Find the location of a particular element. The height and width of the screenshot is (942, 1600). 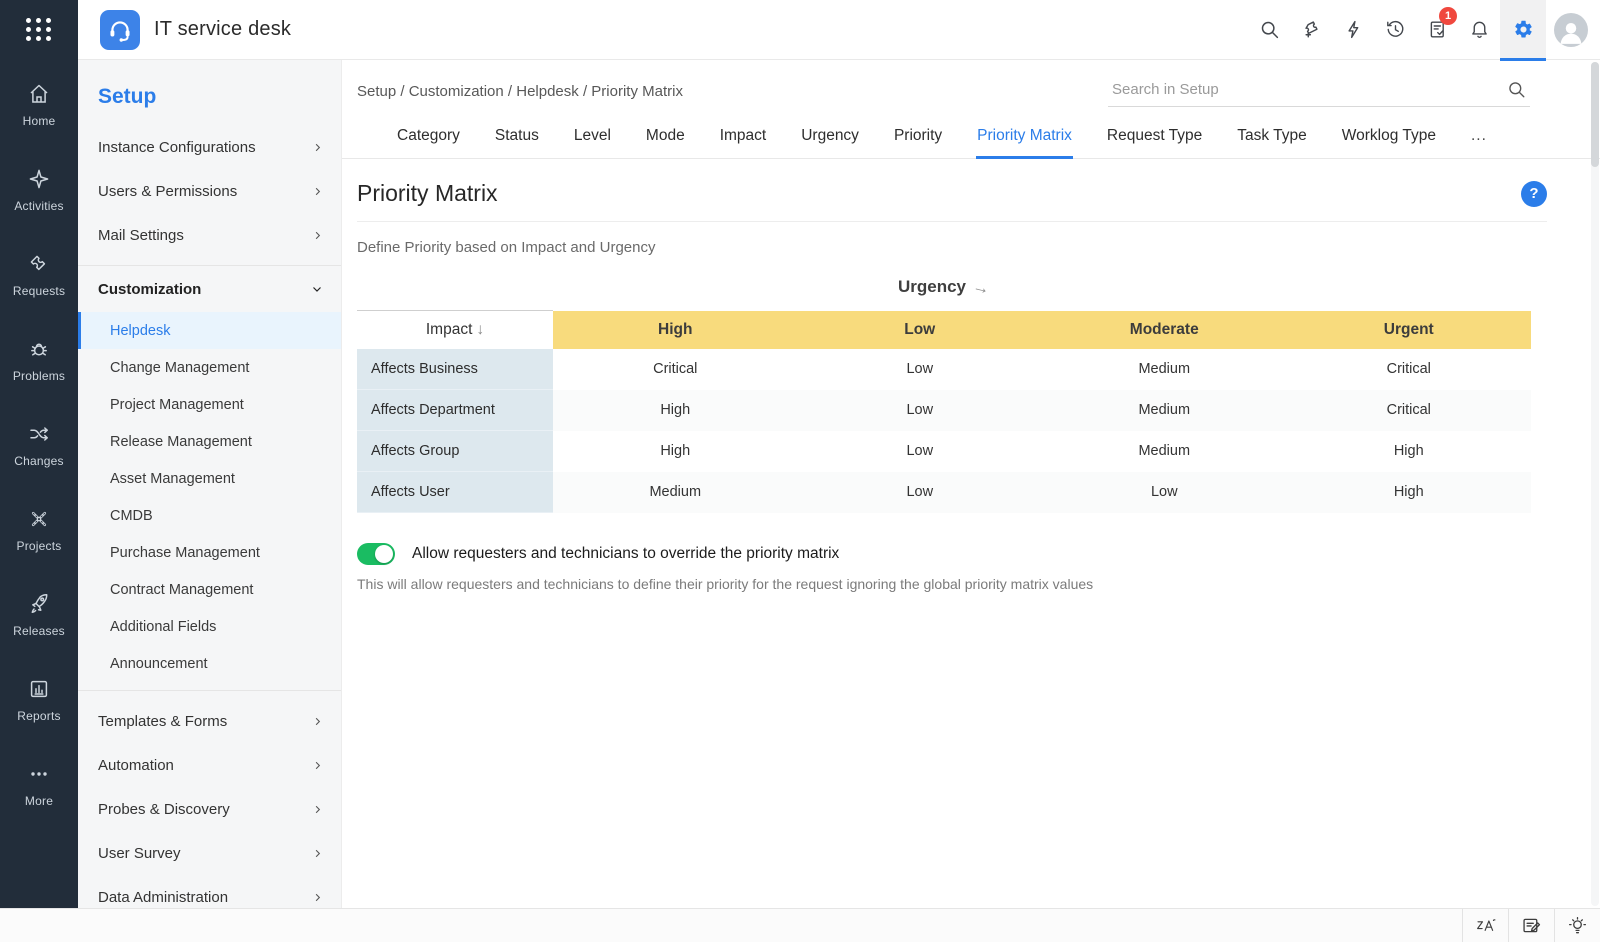

setup-subitem-contract-management: Contract Management is located at coordinates (209, 589).